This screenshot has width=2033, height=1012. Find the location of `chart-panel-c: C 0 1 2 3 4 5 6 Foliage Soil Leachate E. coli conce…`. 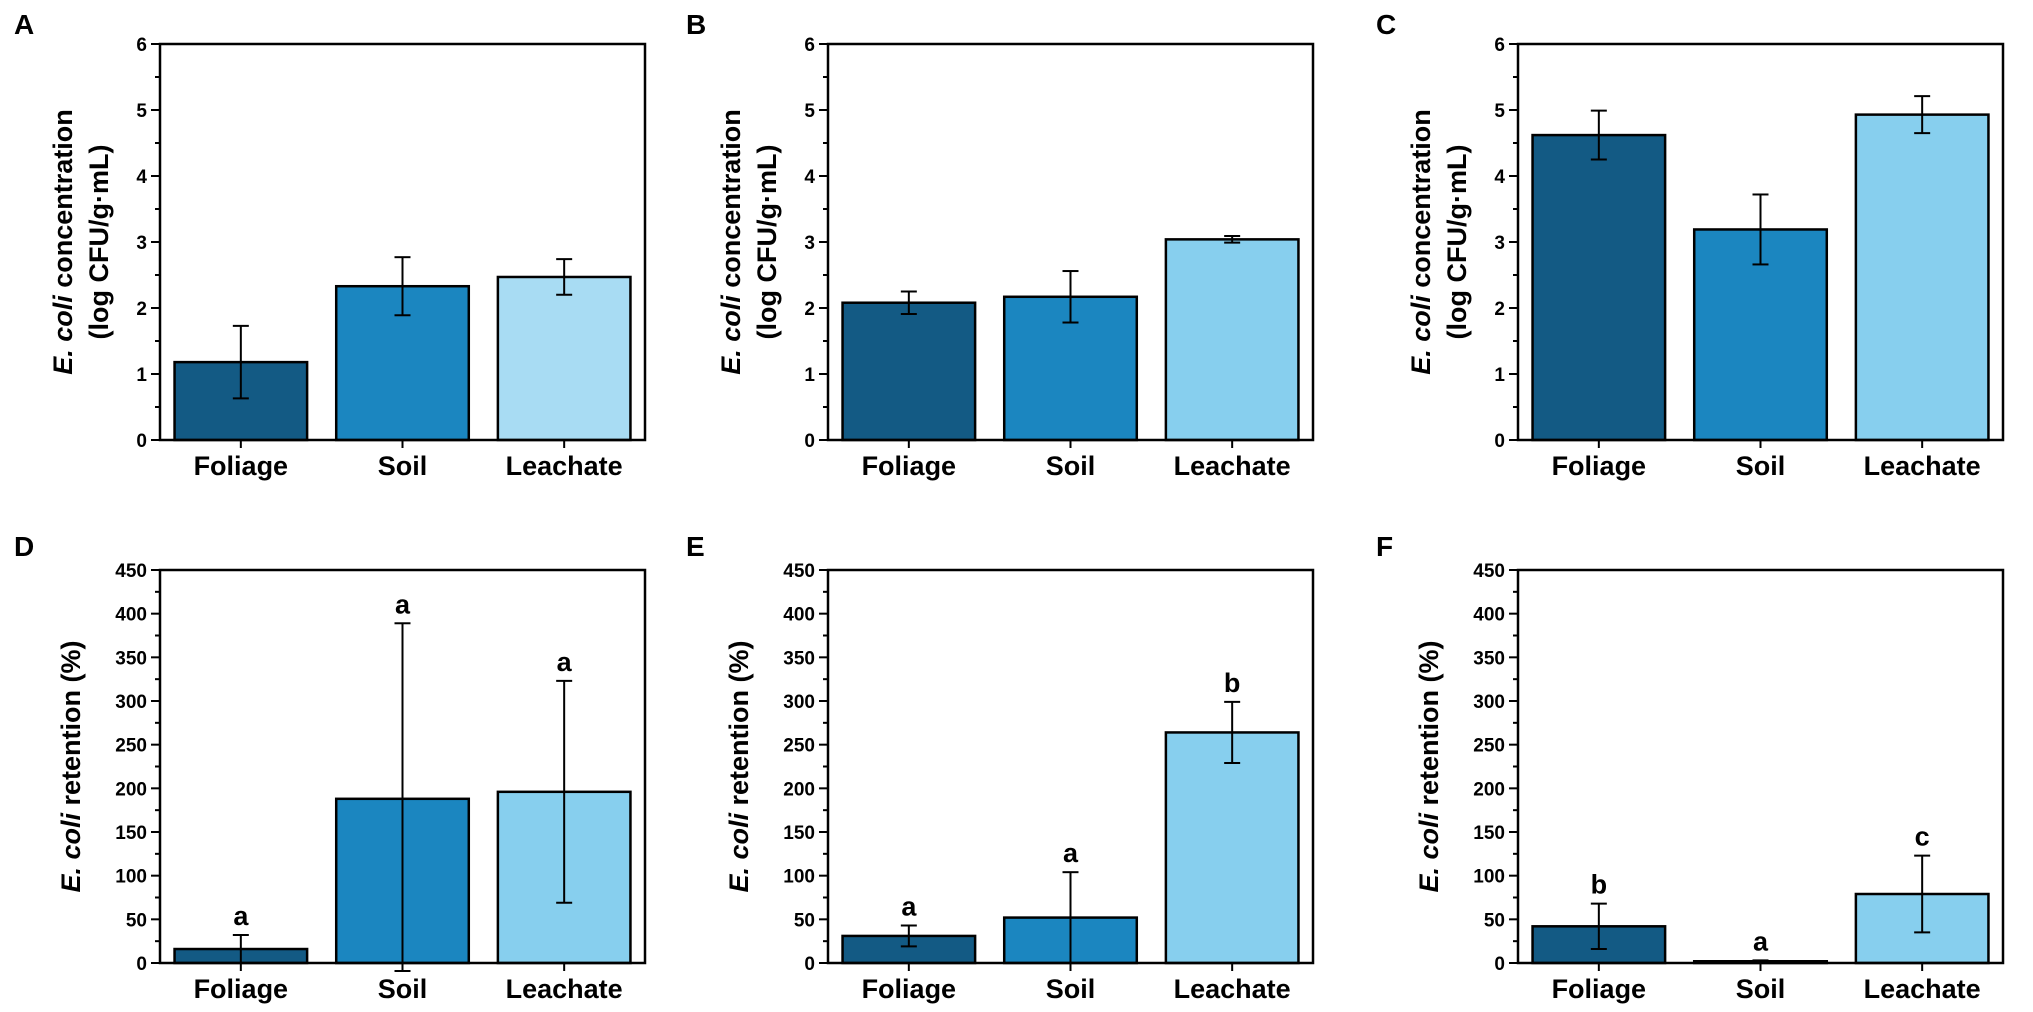

chart-panel-c: C 0 1 2 3 4 5 6 Foliage Soil Leachate E. coli conce… is located at coordinates (1690, 245).